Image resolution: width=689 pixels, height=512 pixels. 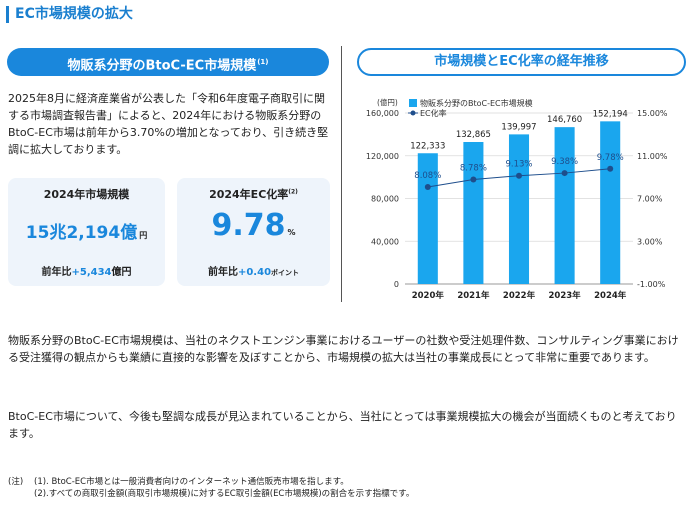 What do you see at coordinates (16, 482) in the screenshot?
I see `footnotes-label: (注)` at bounding box center [16, 482].